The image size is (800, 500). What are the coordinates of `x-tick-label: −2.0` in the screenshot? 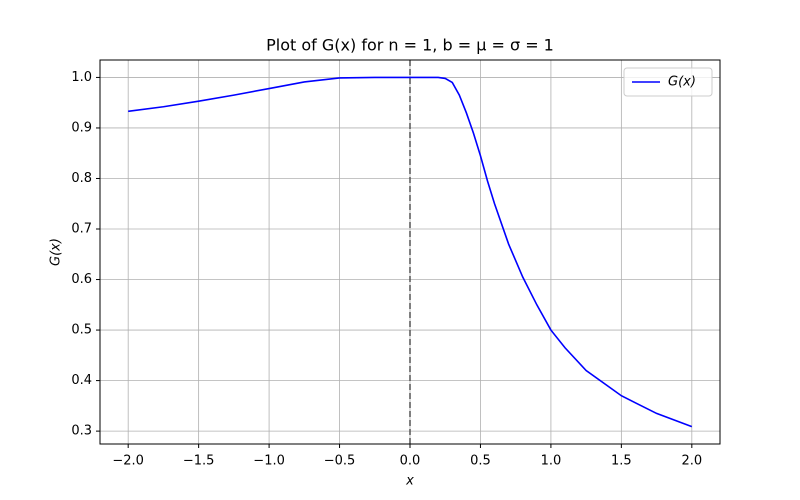 It's located at (128, 461).